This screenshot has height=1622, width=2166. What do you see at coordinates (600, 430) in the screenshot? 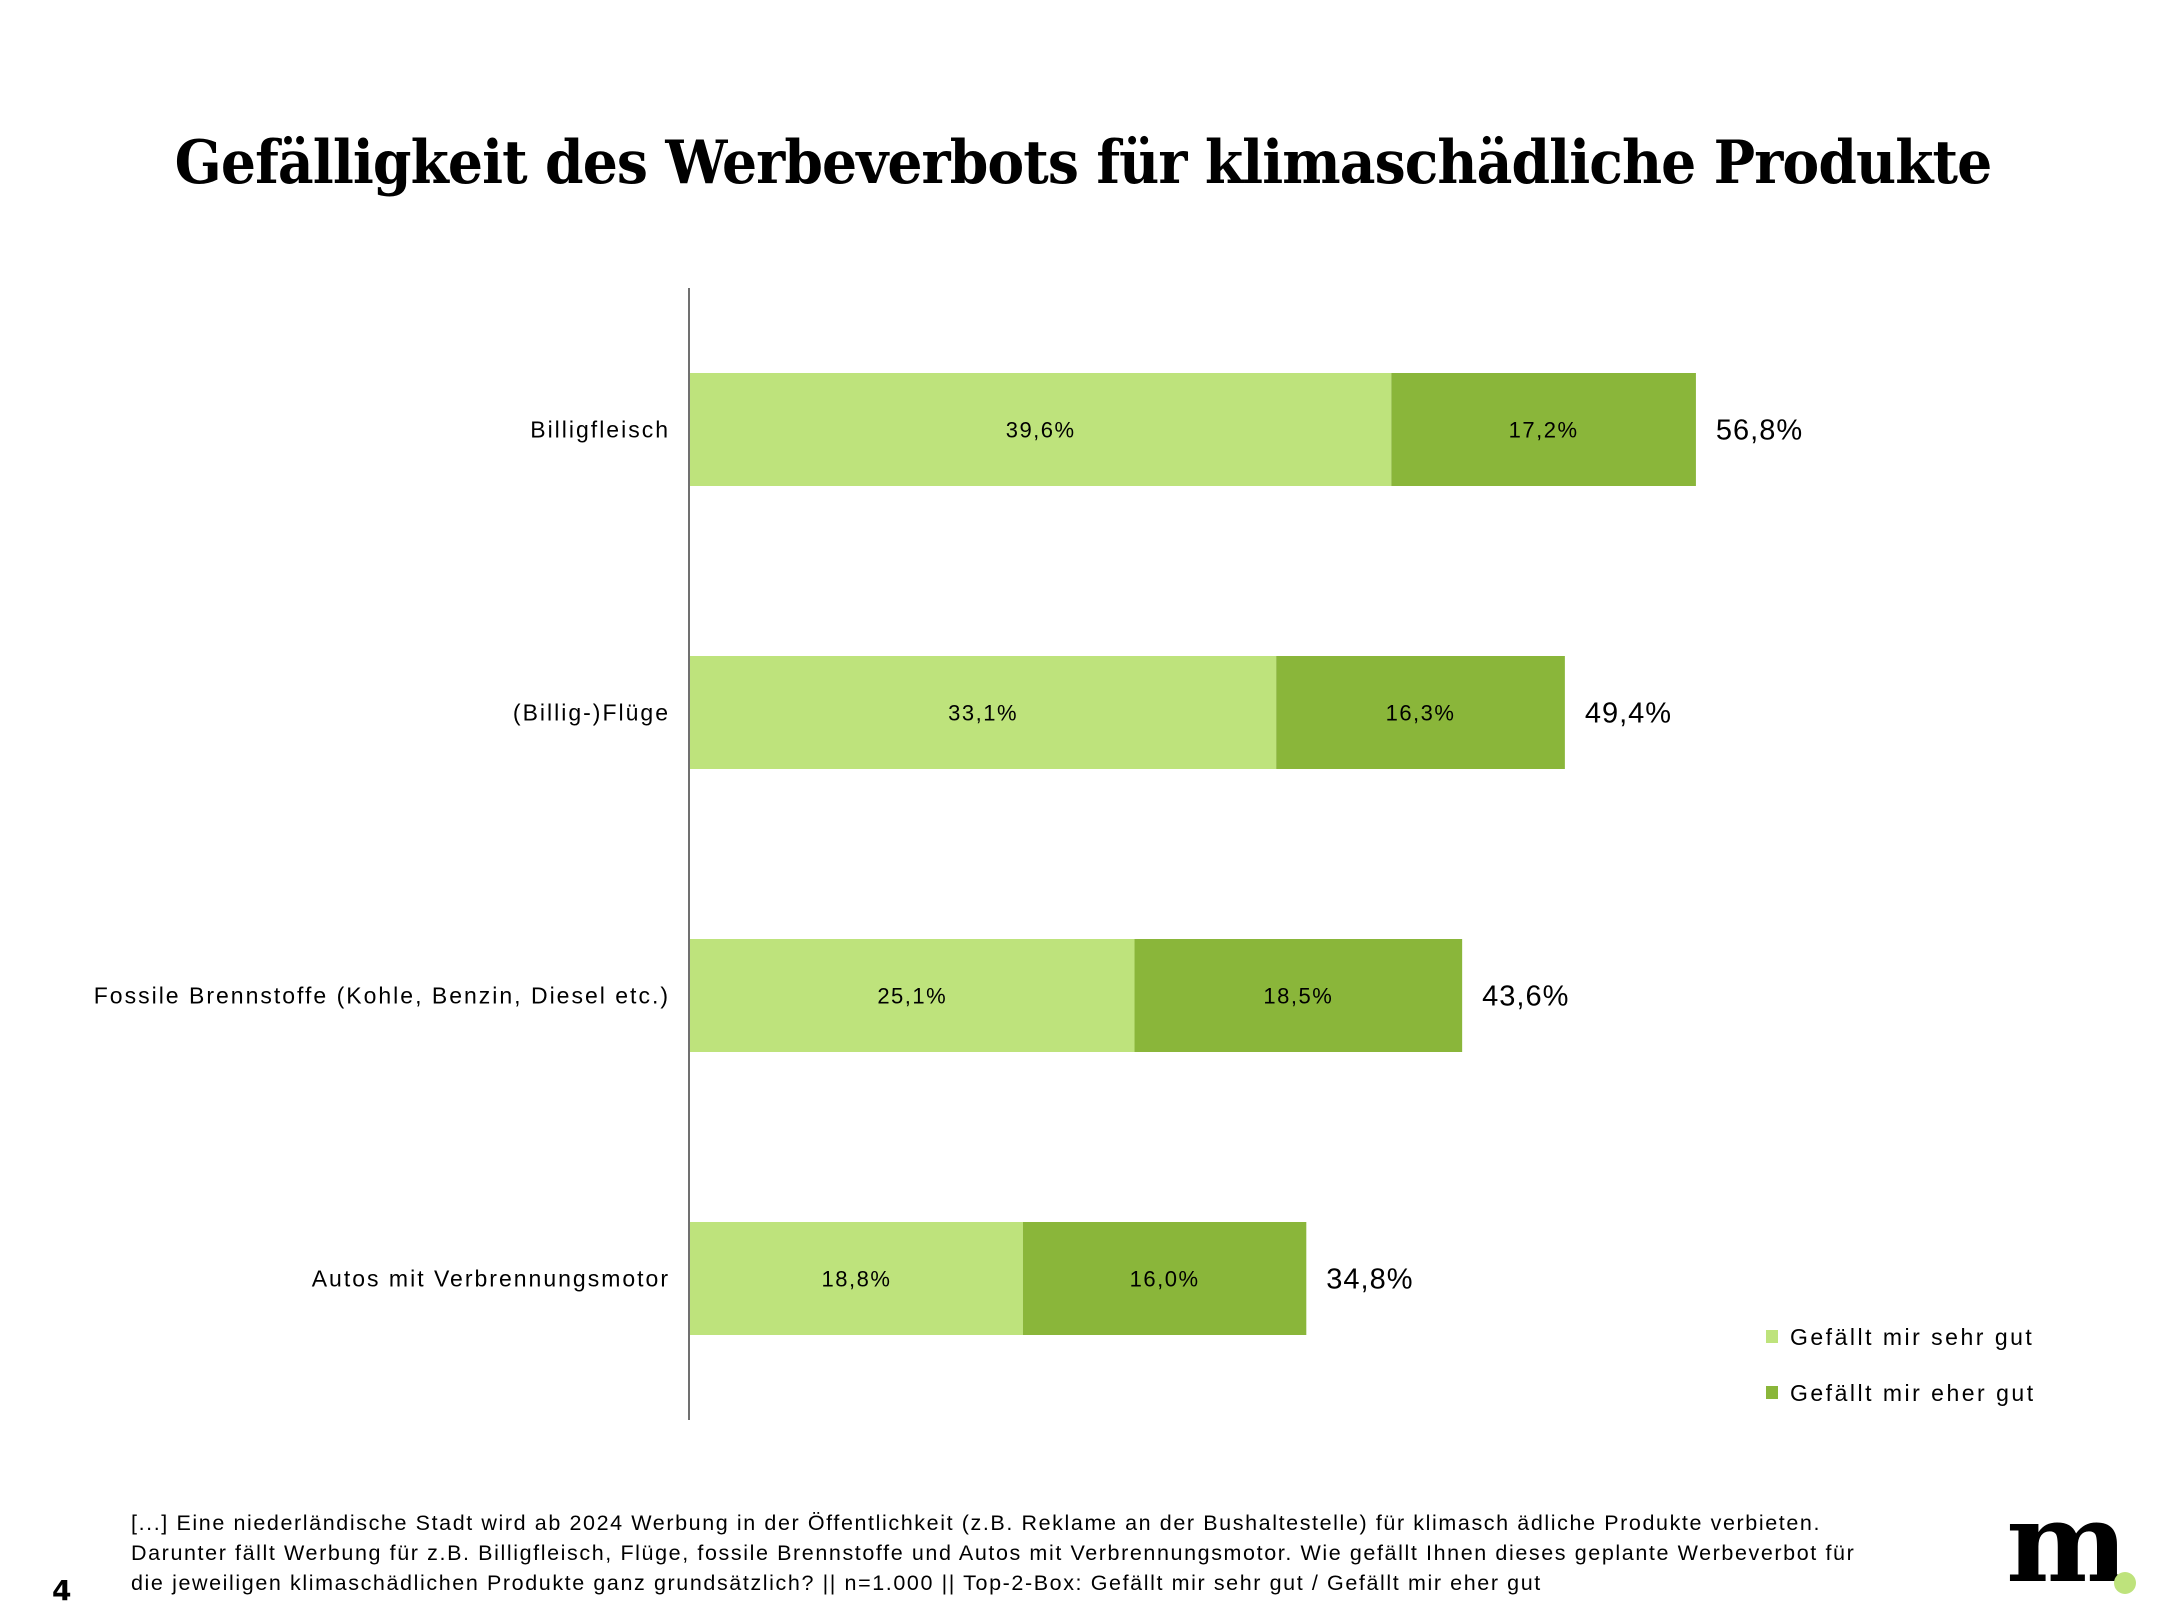
I see `category-label: Billigfleisch` at bounding box center [600, 430].